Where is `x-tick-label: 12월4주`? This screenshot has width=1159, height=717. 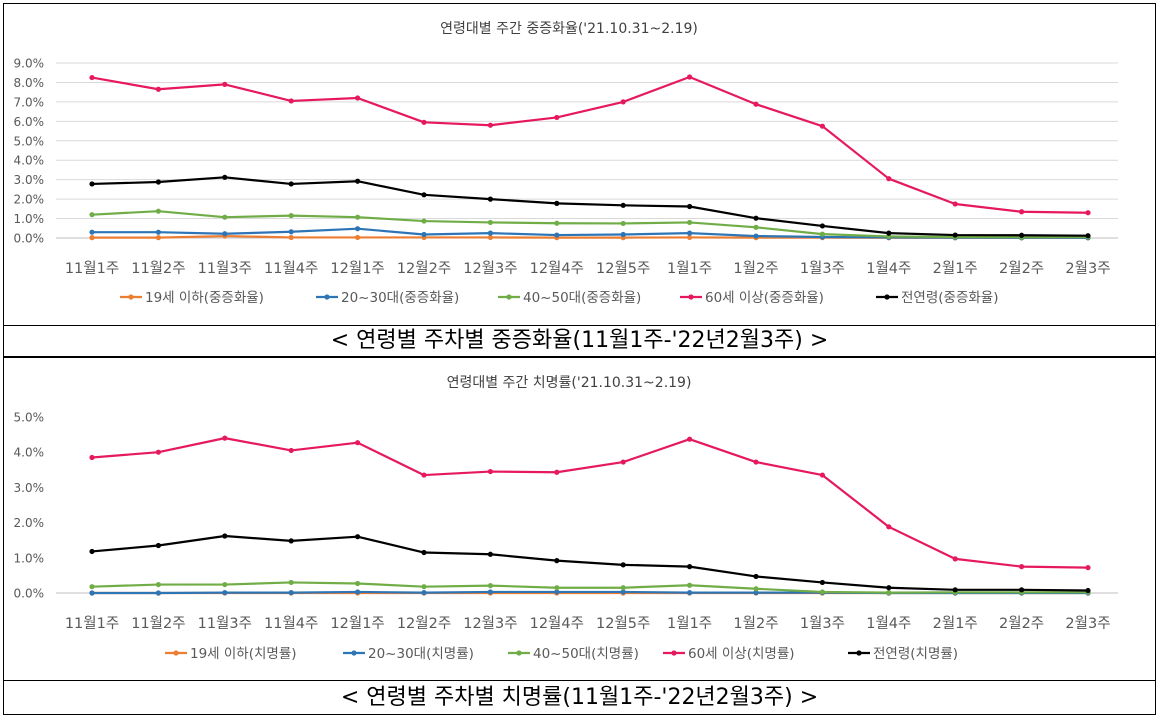
x-tick-label: 12월4주 is located at coordinates (557, 268).